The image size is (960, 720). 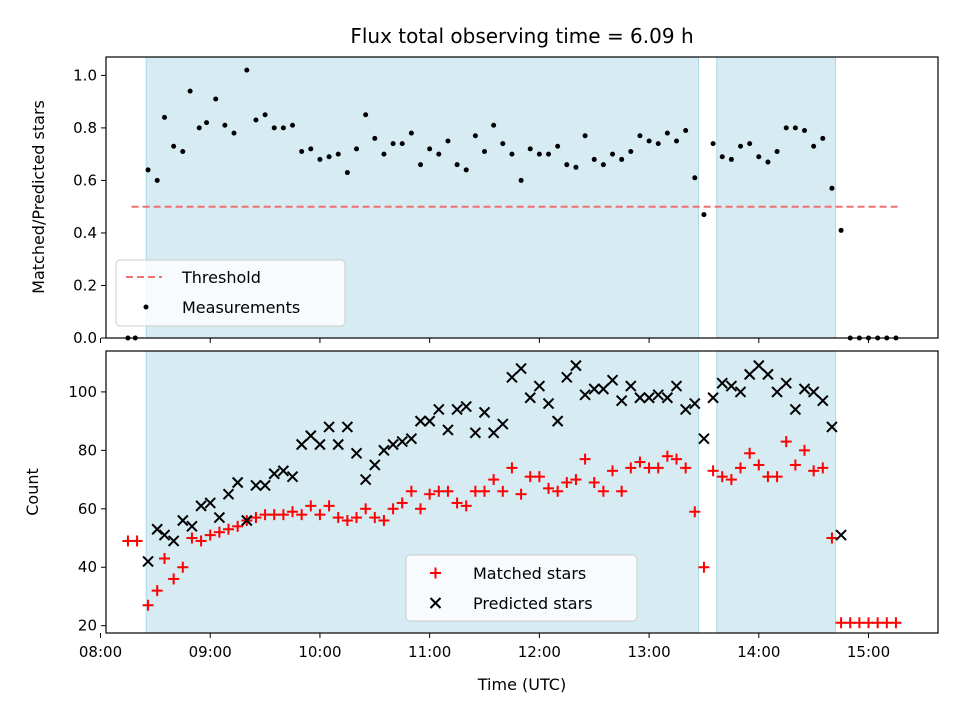 What do you see at coordinates (429, 652) in the screenshot?
I see `x-tick-label: 11:00` at bounding box center [429, 652].